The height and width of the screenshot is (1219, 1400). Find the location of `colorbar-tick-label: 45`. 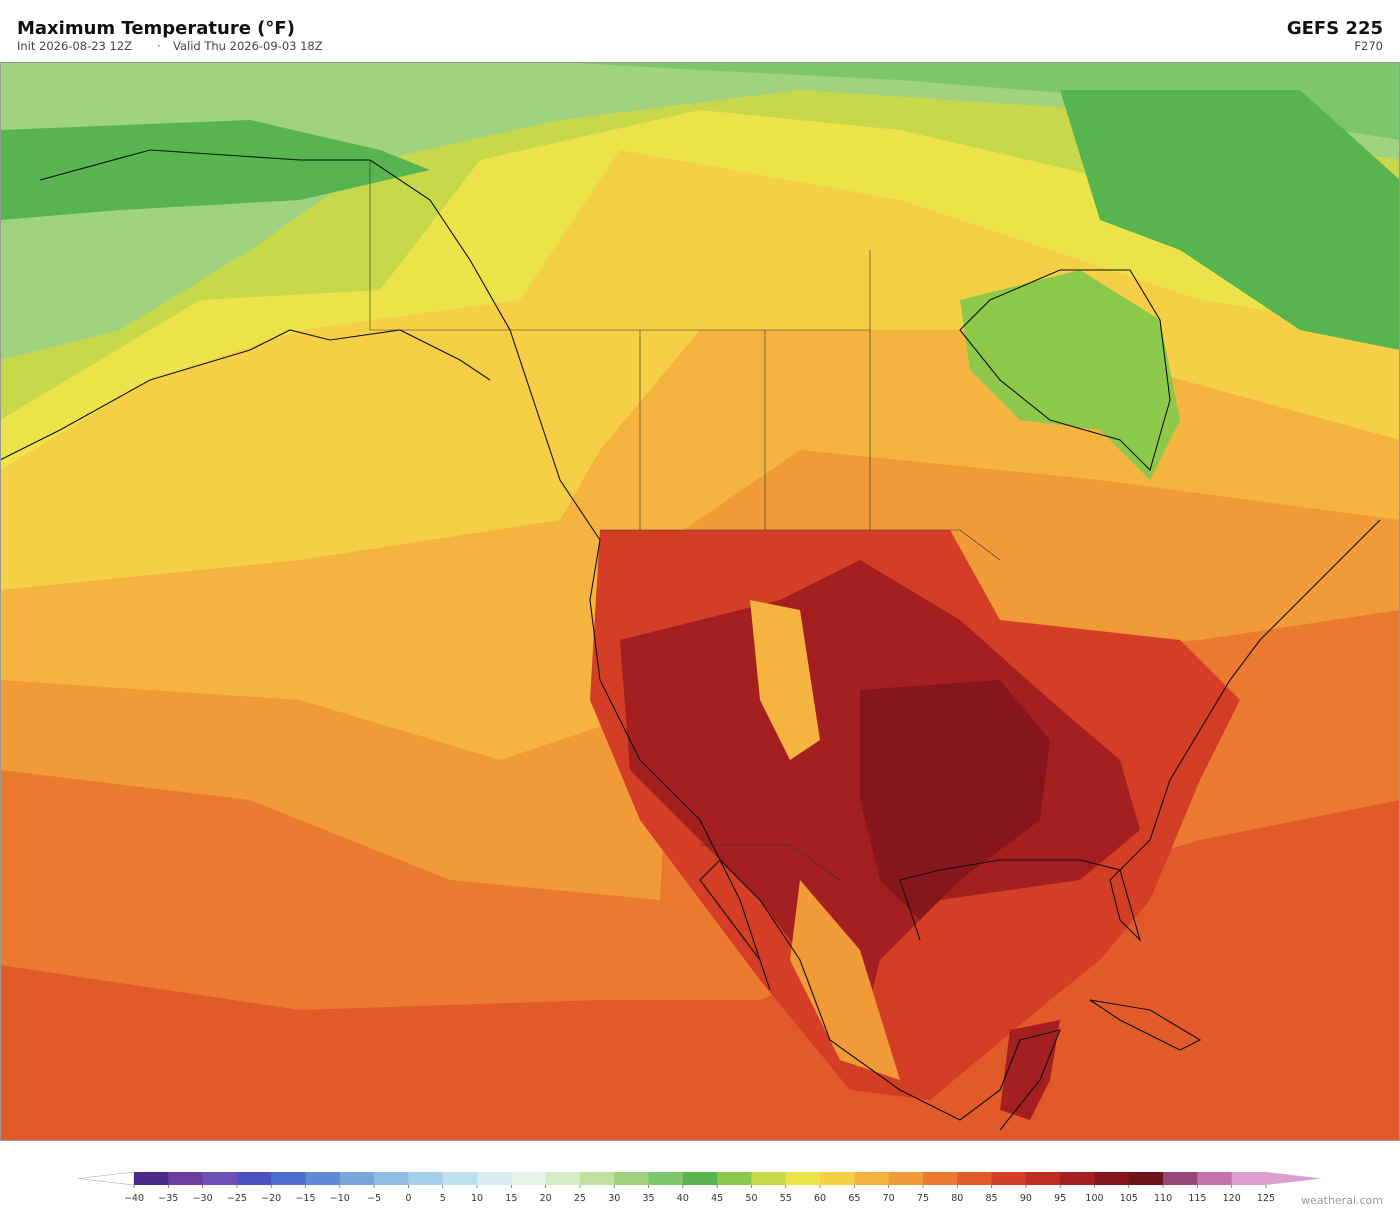

colorbar-tick-label: 45 is located at coordinates (717, 1198).